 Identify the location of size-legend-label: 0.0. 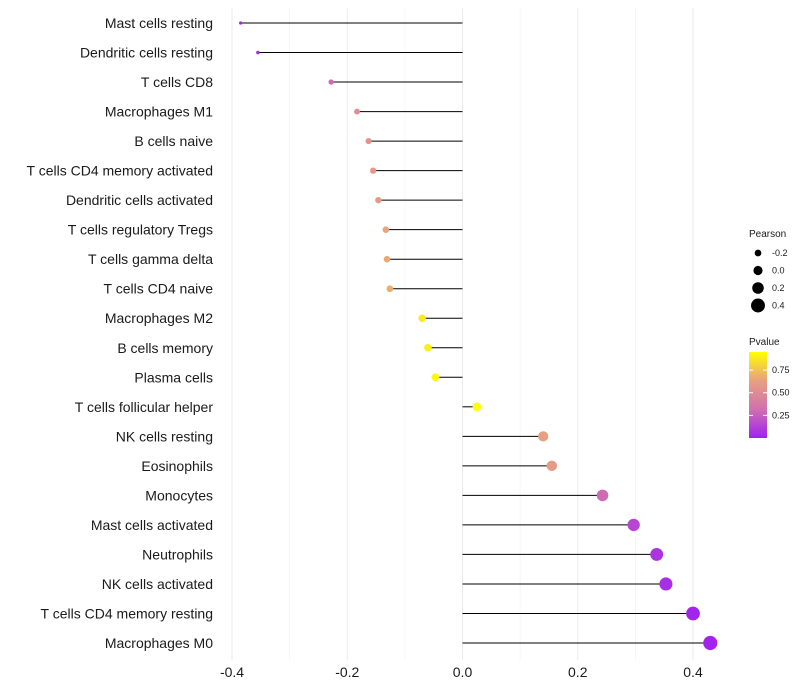
(778, 271).